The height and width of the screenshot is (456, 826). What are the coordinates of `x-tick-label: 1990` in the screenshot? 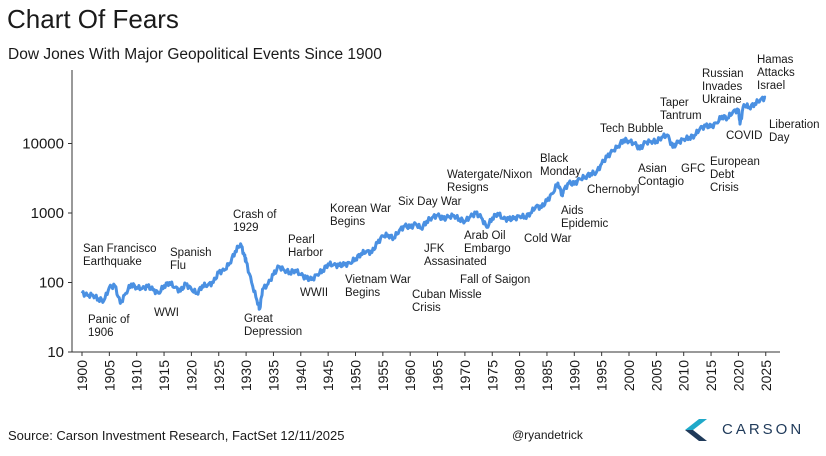 It's located at (574, 375).